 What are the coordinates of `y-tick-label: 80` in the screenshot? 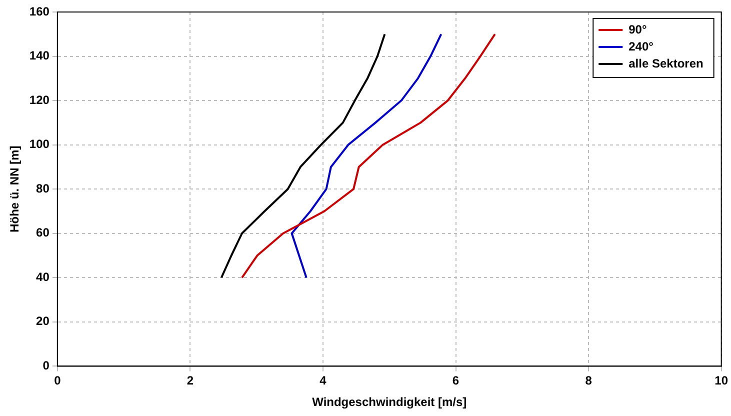 It's located at (43, 188).